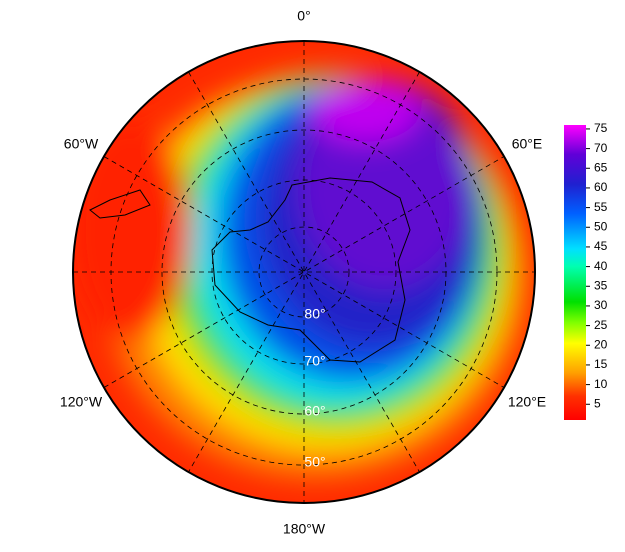  What do you see at coordinates (601, 148) in the screenshot?
I see `colorbar-tick-label: 70` at bounding box center [601, 148].